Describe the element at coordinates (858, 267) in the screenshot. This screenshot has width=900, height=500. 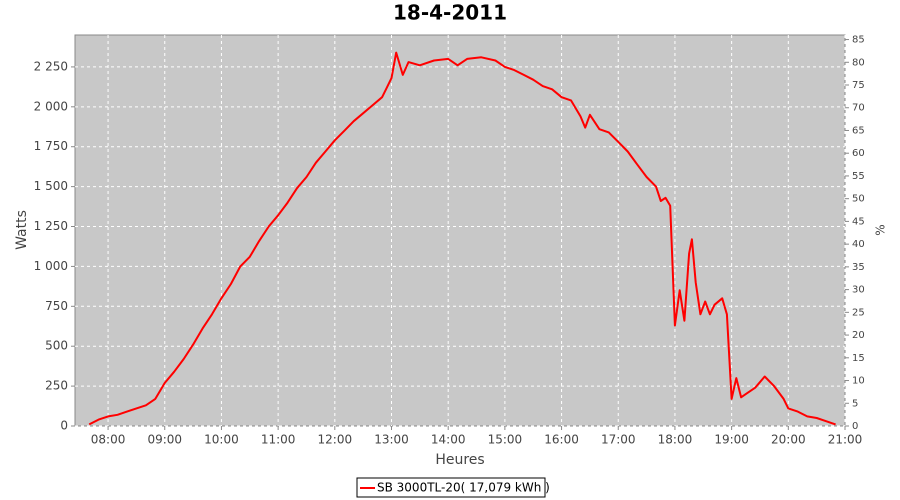
I see `y2-tick-label: 35` at that location.